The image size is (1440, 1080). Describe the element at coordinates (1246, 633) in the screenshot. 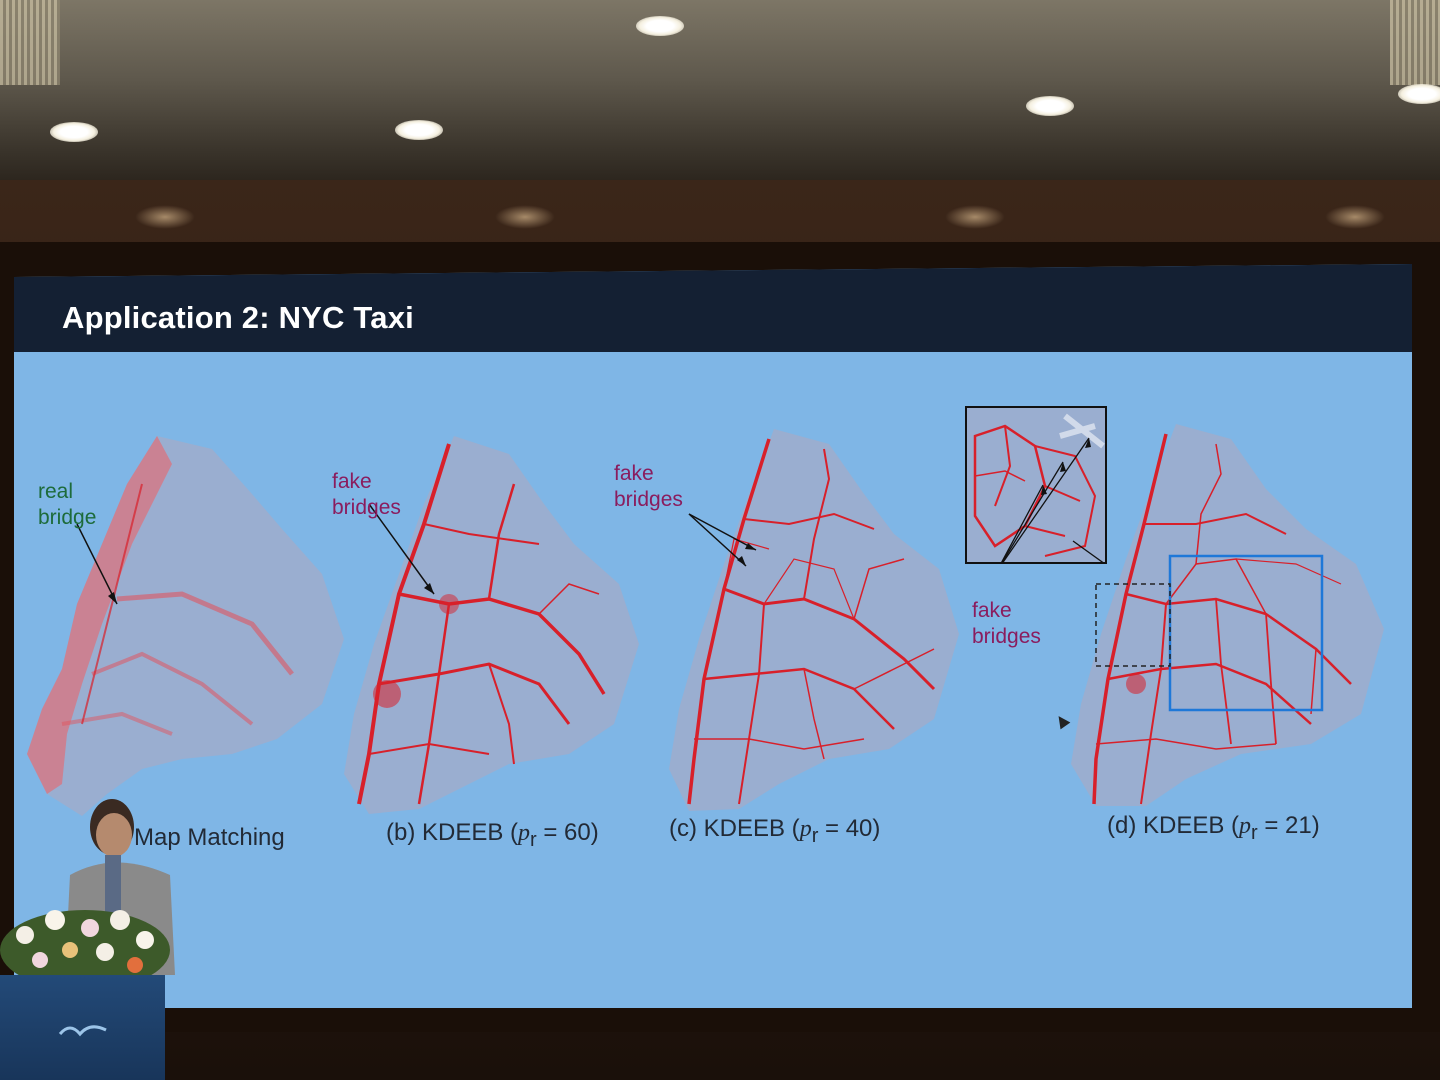

I see `highlight-box` at that location.